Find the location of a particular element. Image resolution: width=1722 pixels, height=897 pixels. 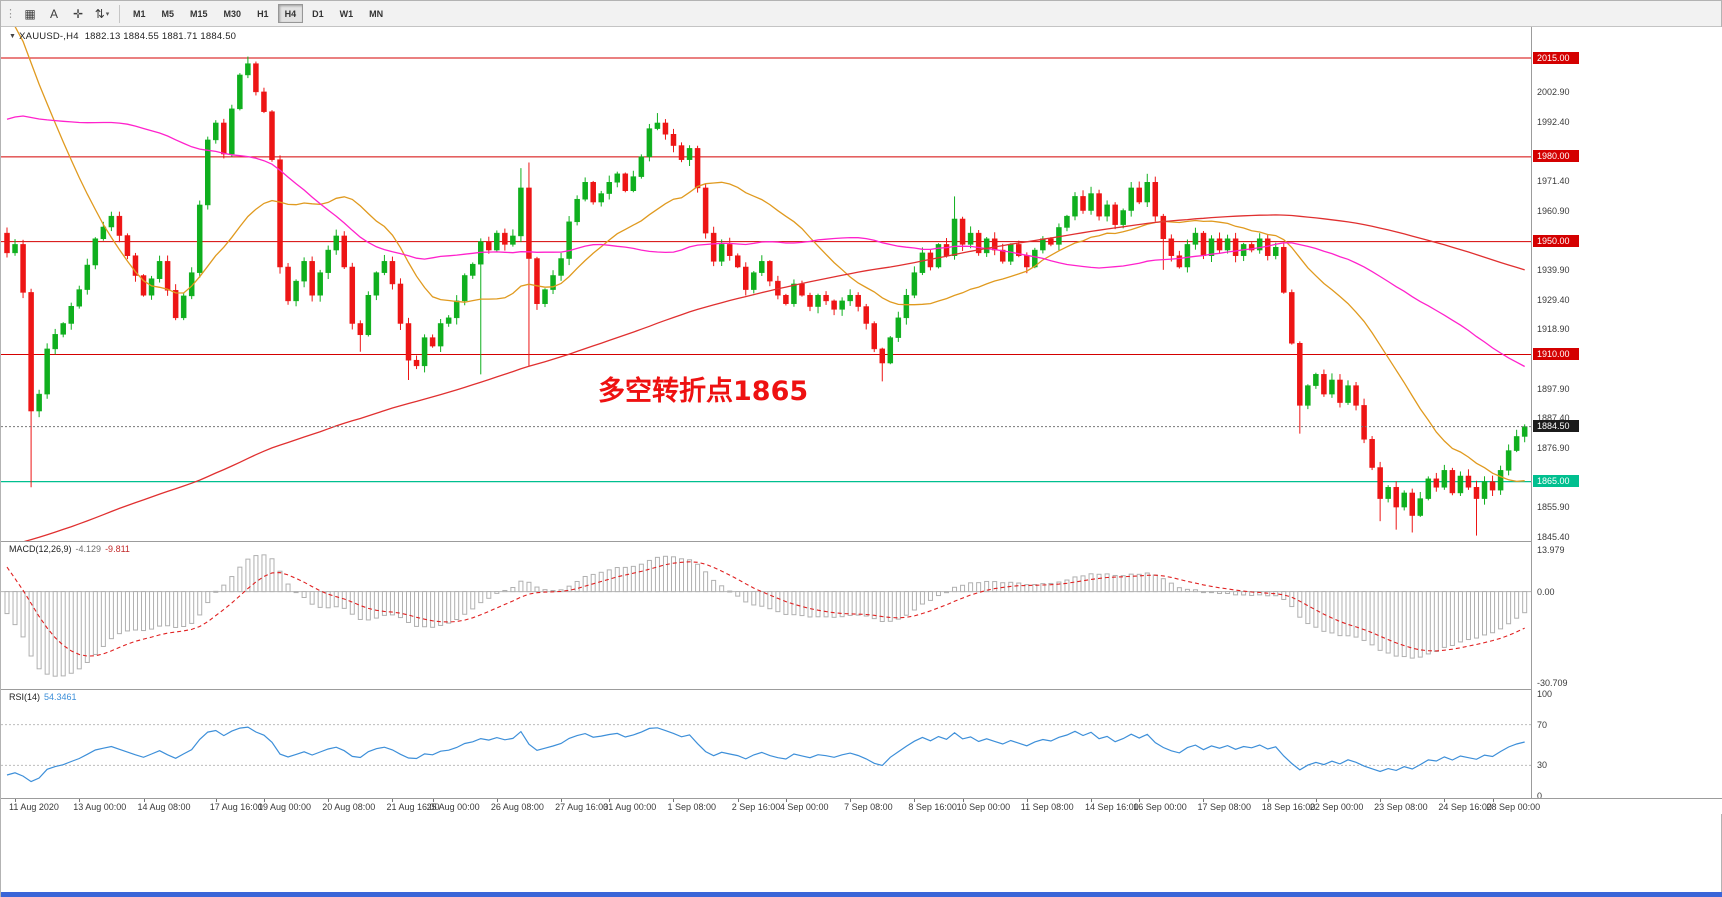

time-axis-label: 10 Sep 00:00 is located at coordinates (983, 807).